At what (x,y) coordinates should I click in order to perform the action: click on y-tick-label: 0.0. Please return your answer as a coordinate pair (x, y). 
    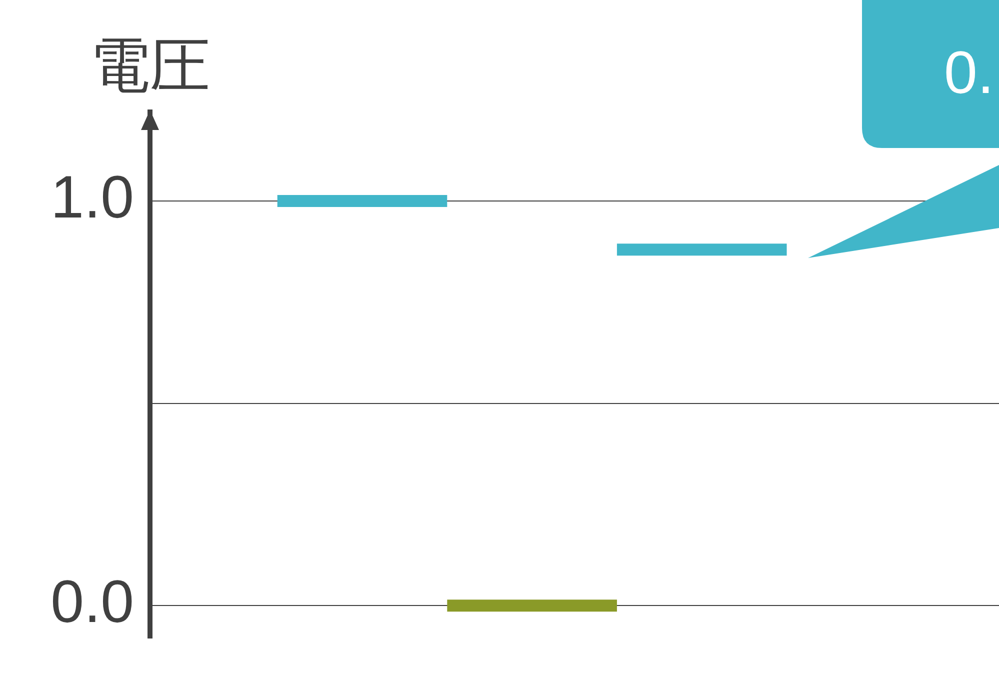
    Looking at the image, I should click on (92, 602).